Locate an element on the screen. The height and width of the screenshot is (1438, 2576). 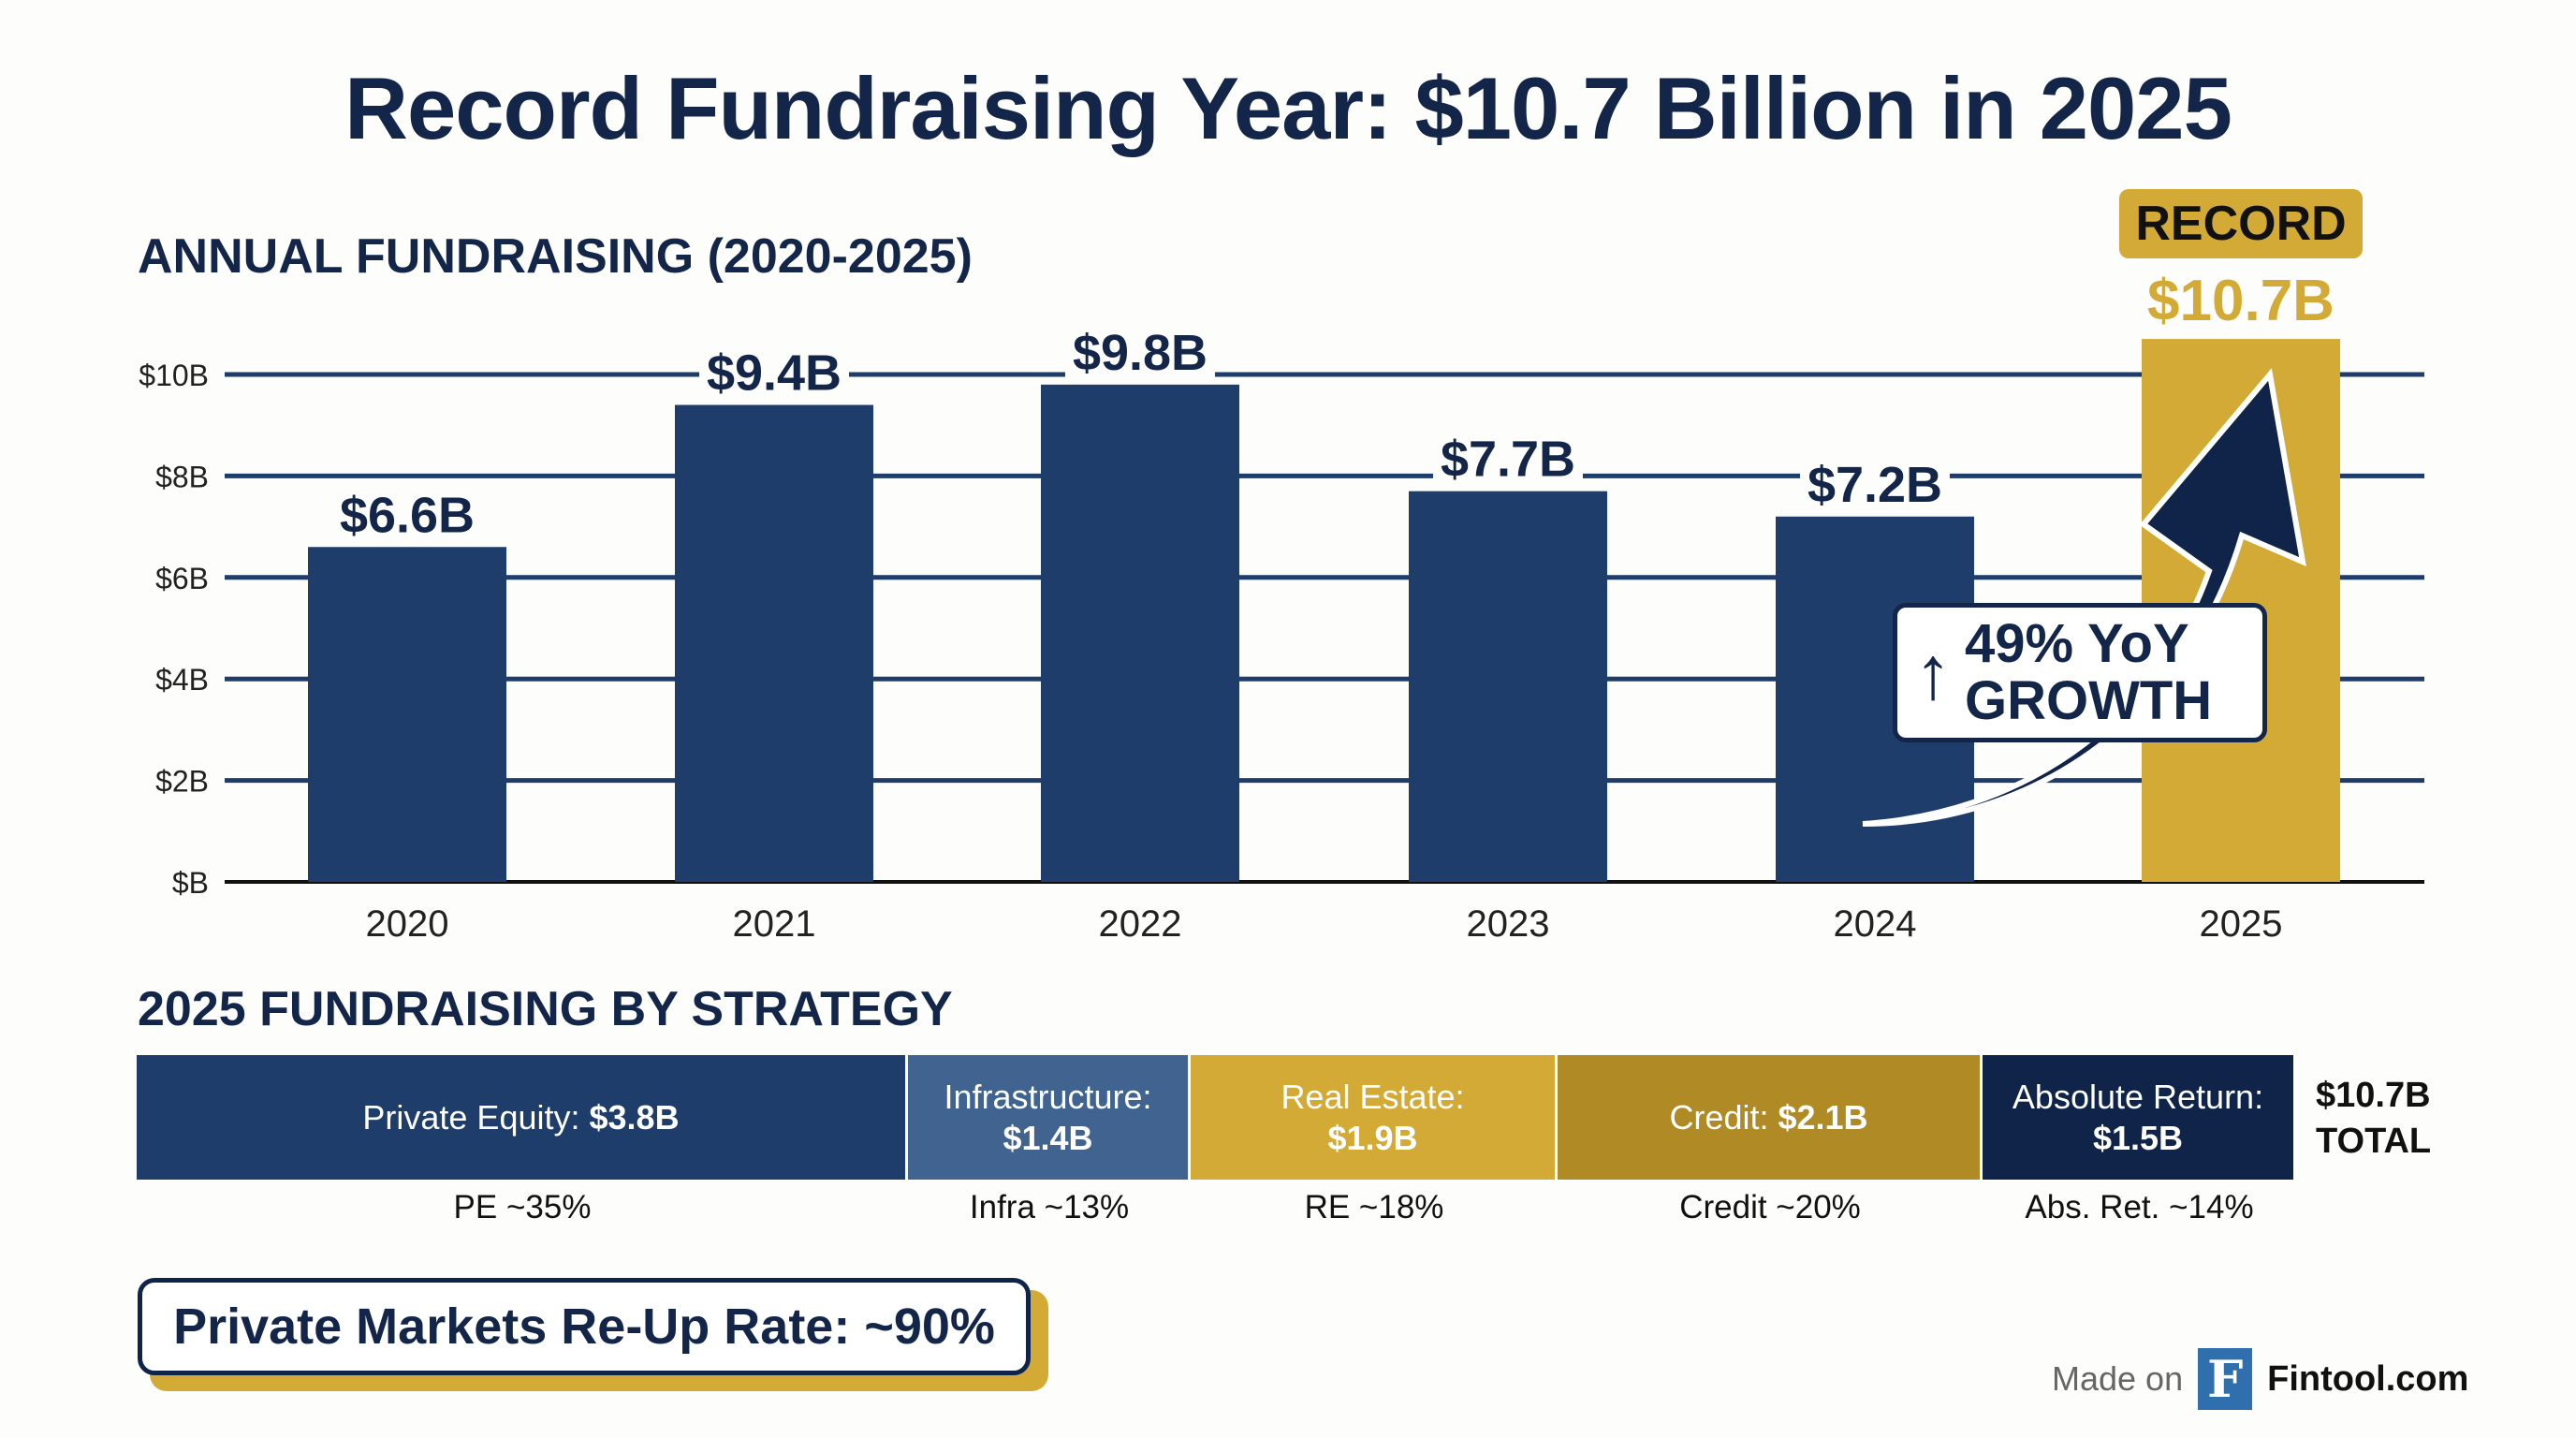
y-tick-label: $6B is located at coordinates (182, 578).